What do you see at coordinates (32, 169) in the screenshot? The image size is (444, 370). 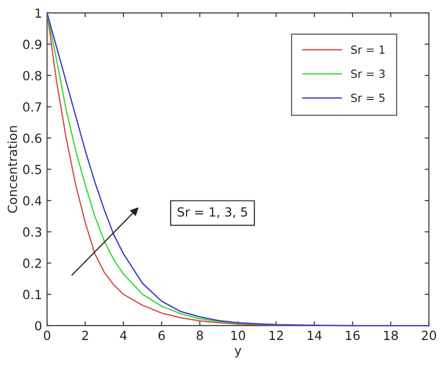 I see `y-tick-label: 0.5` at bounding box center [32, 169].